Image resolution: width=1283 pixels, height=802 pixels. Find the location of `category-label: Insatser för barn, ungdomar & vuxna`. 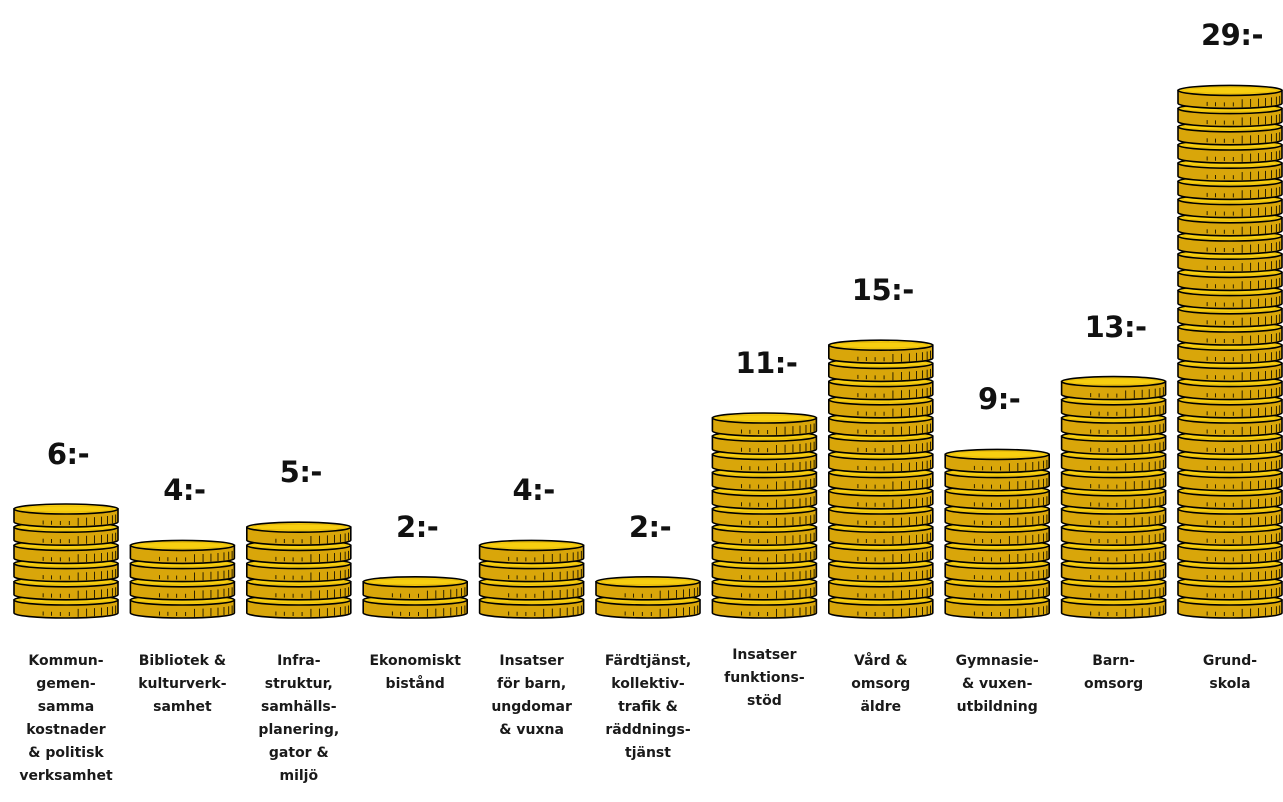

category-label: Insatser för barn, ungdomar & vuxna is located at coordinates (531, 695).